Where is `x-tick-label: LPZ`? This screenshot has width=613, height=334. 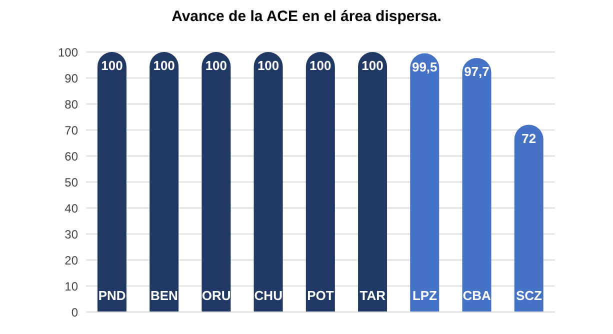 x-tick-label: LPZ is located at coordinates (425, 295).